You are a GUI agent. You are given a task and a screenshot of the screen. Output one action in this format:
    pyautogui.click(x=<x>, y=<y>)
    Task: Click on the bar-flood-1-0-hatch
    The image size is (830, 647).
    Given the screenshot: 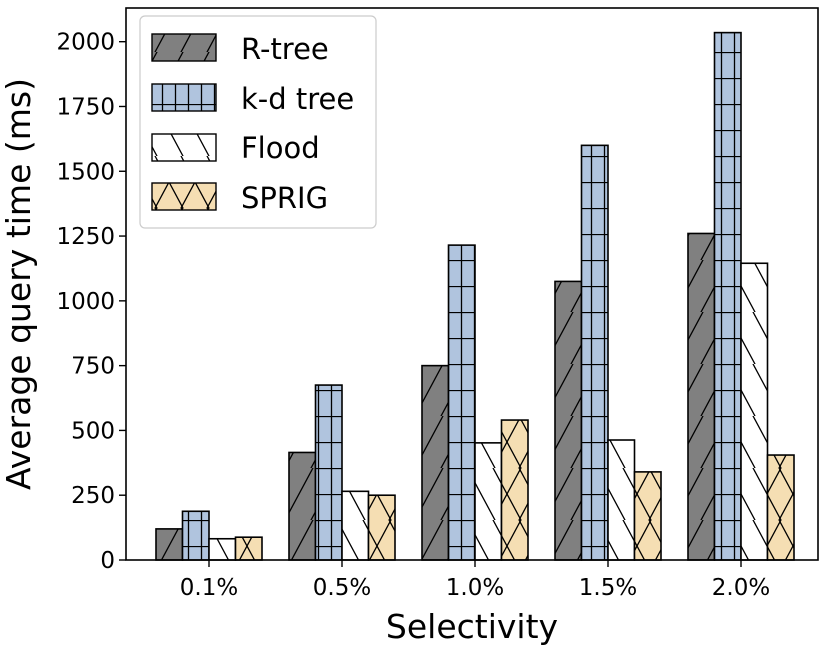 What is the action you would take?
    pyautogui.click(x=488, y=501)
    